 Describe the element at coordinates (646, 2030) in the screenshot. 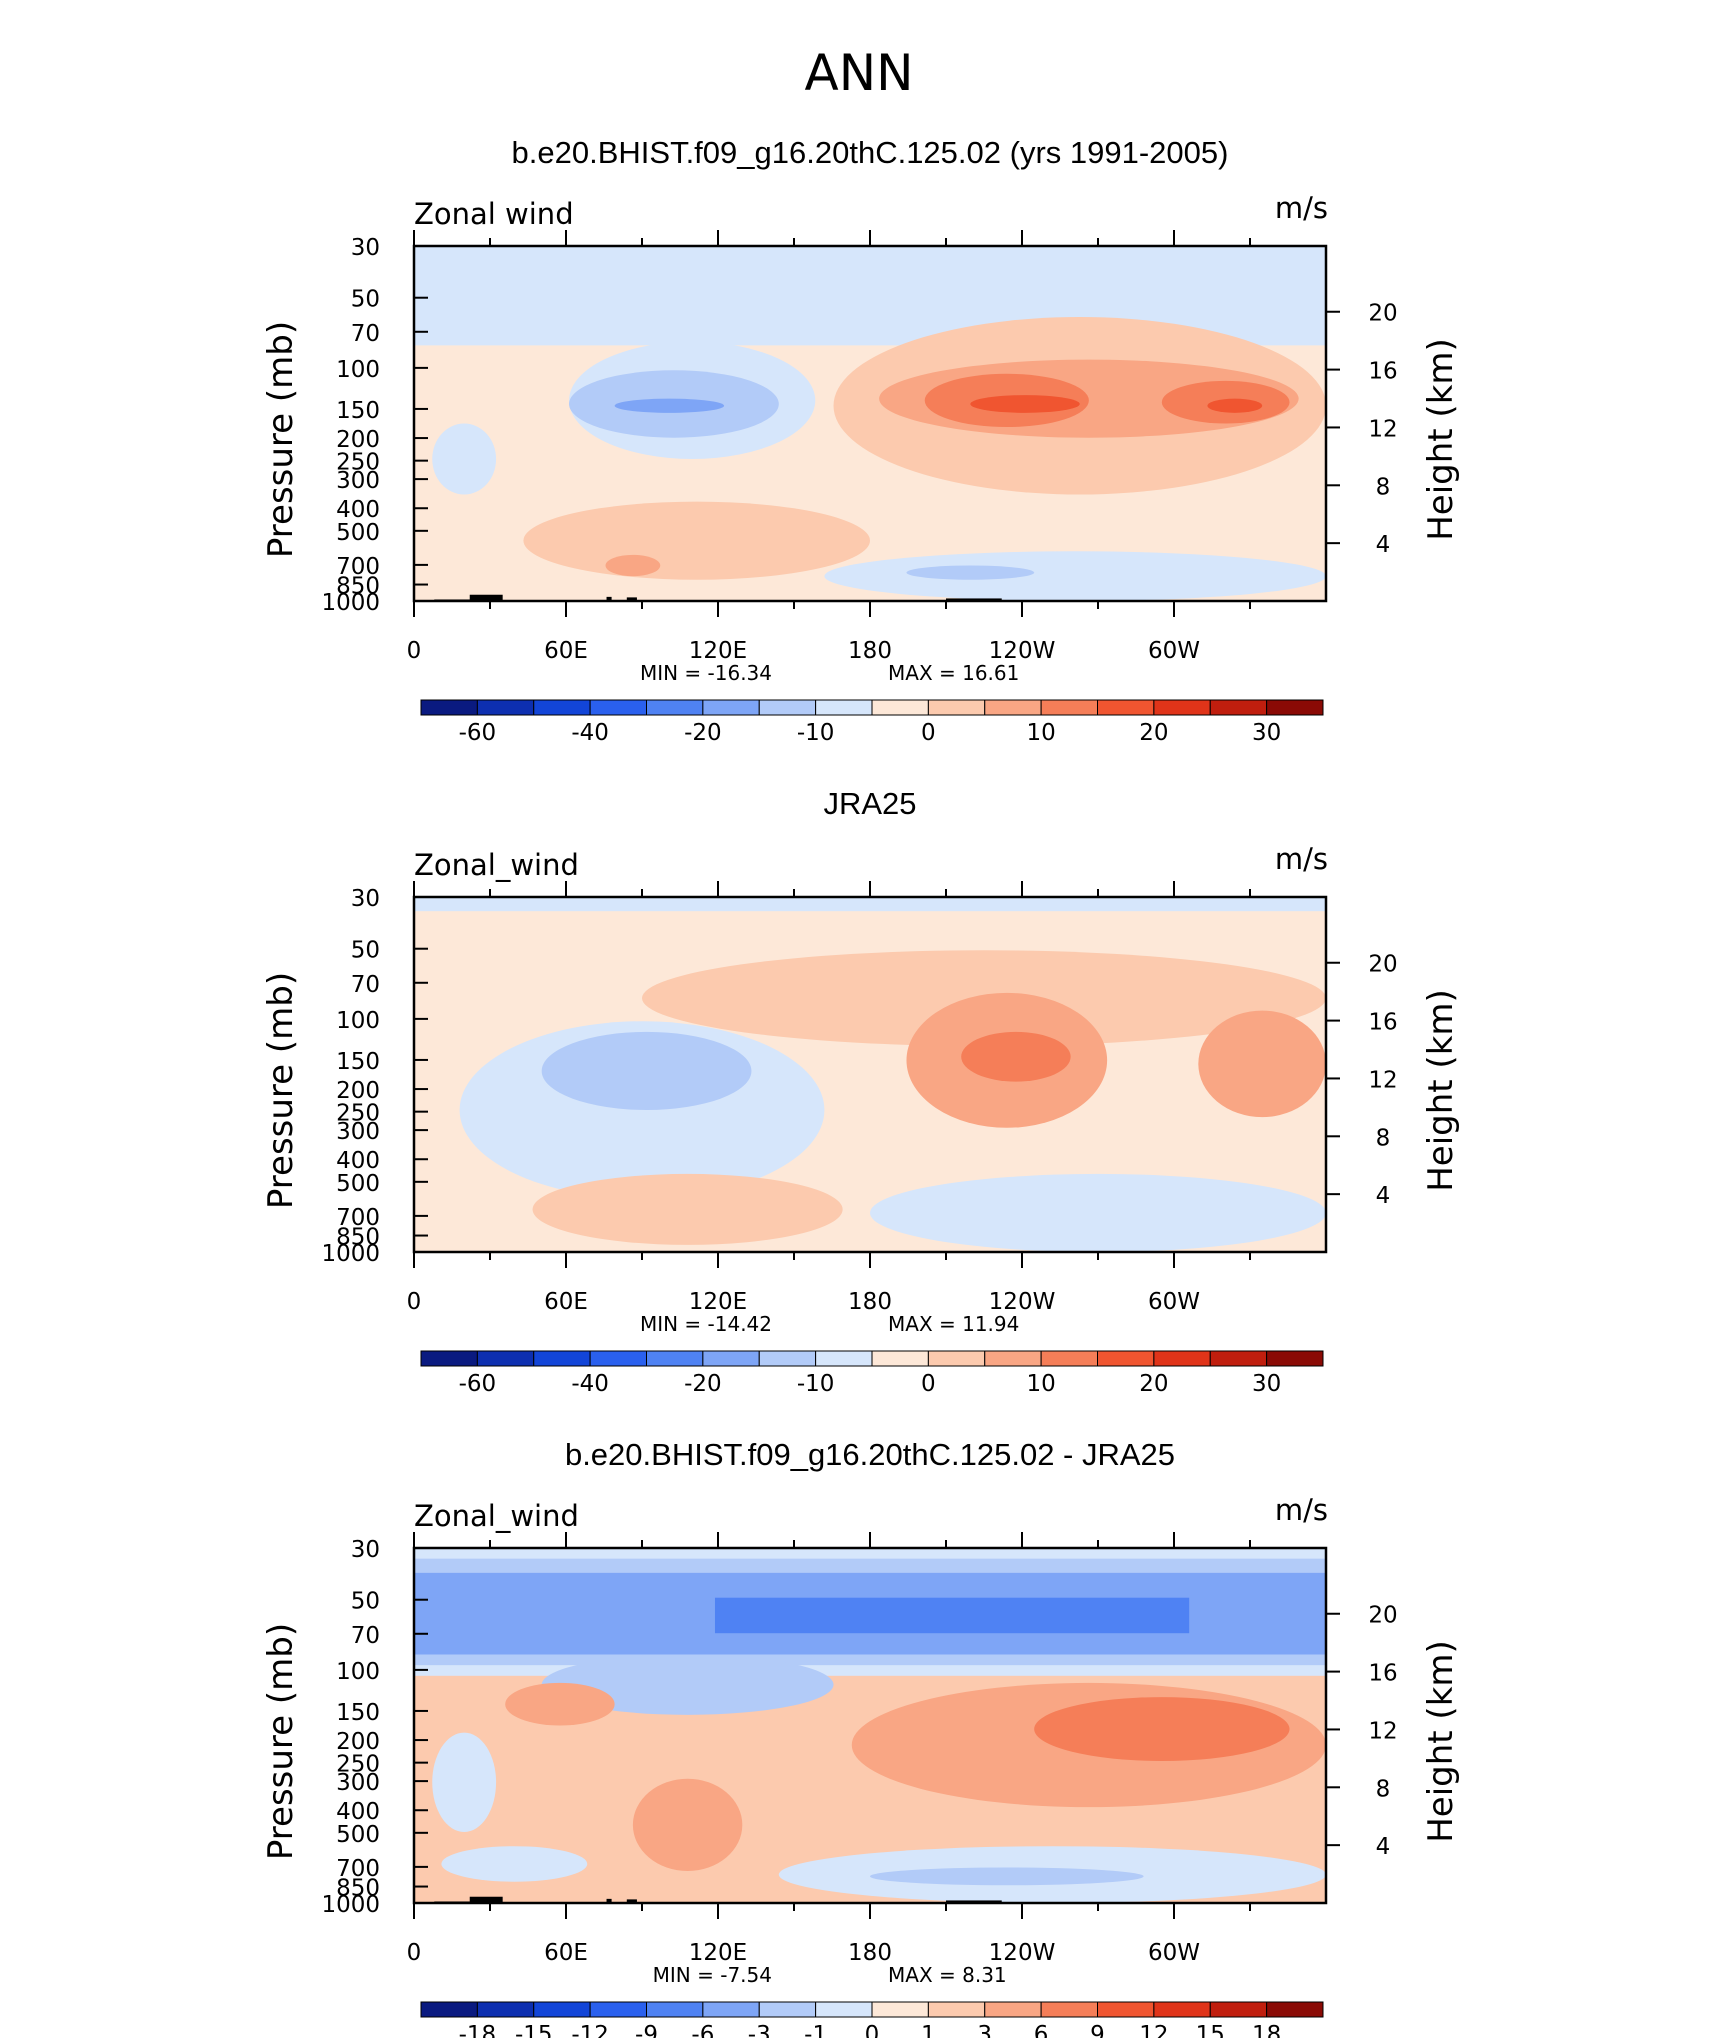

I see `colorbar-label: -9` at that location.